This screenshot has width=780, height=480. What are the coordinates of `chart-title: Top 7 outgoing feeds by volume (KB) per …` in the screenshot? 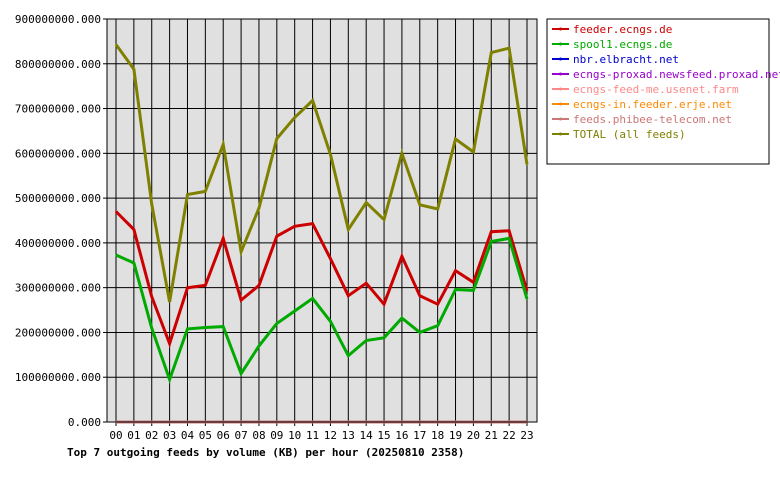 It's located at (265, 452).